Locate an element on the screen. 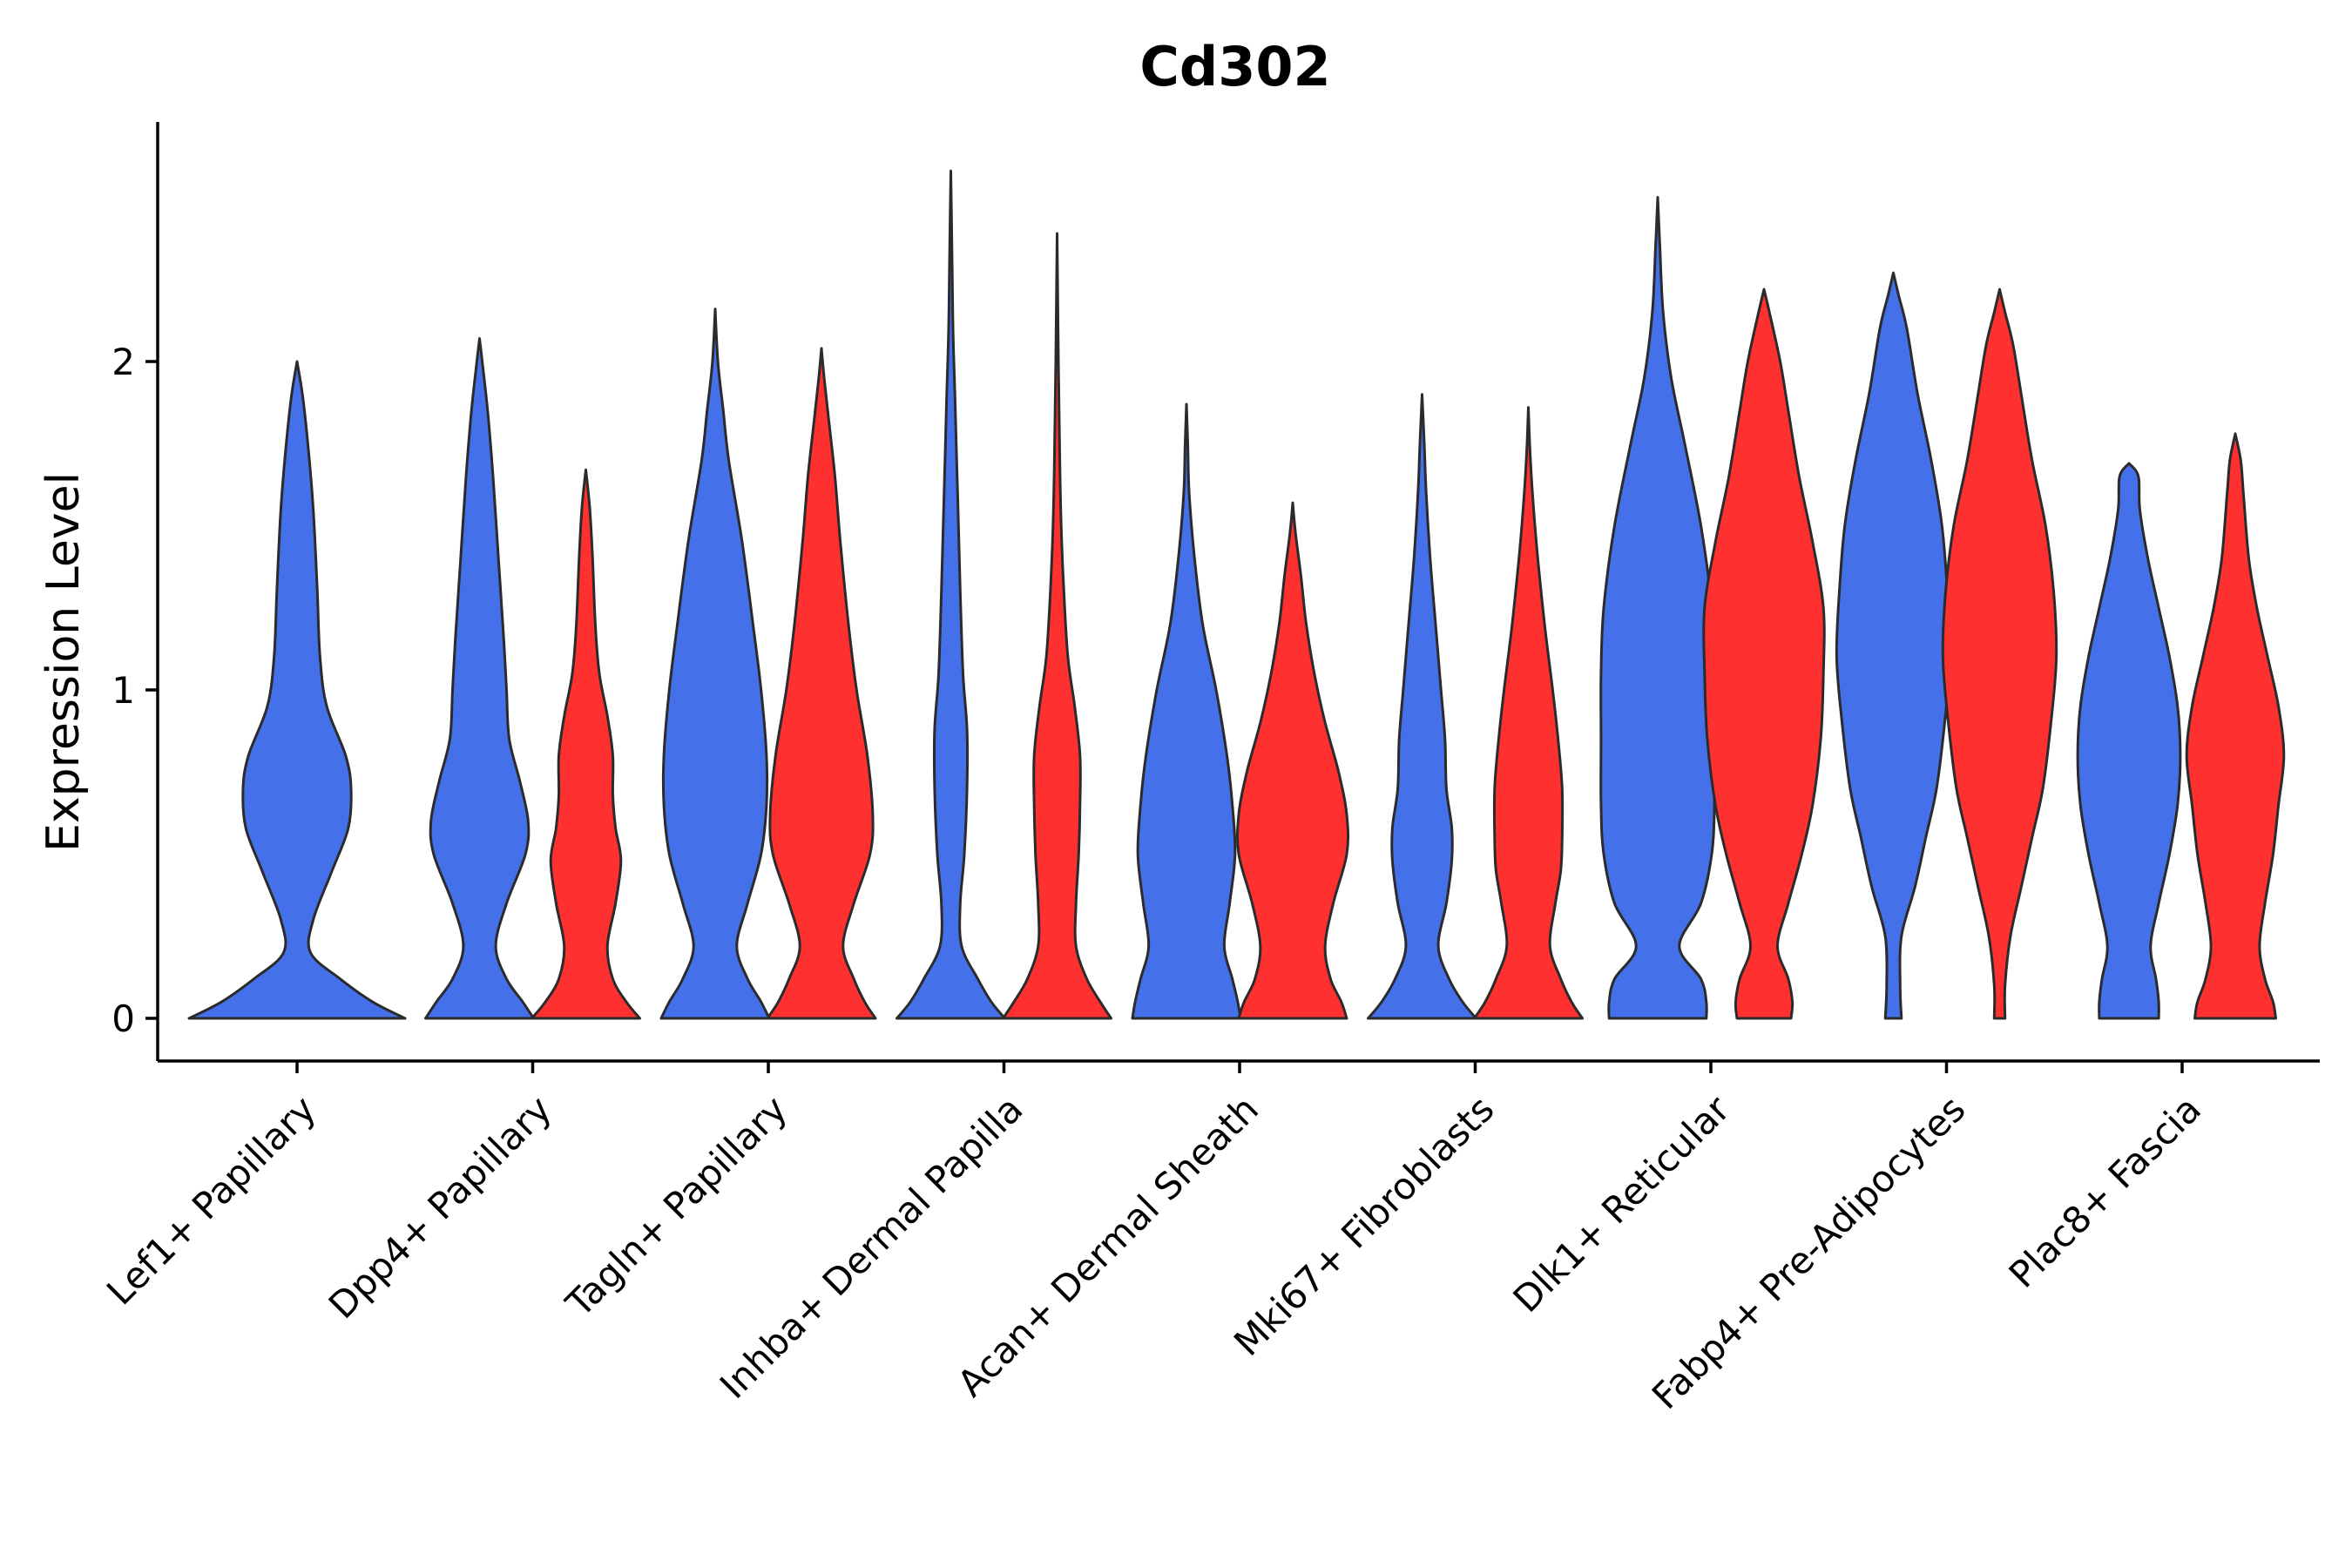 This screenshot has height=1568, width=2352. y-tick-label: 0 is located at coordinates (124, 1018).